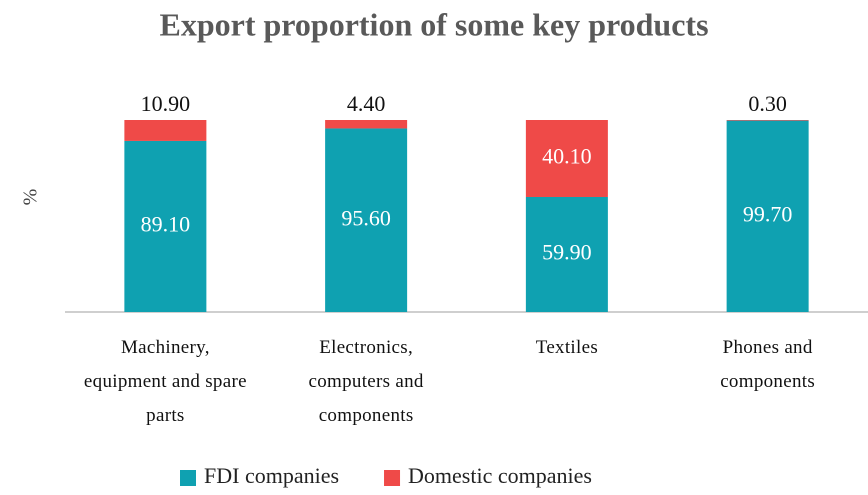 The width and height of the screenshot is (868, 495). I want to click on data-label: 89.10, so click(166, 224).